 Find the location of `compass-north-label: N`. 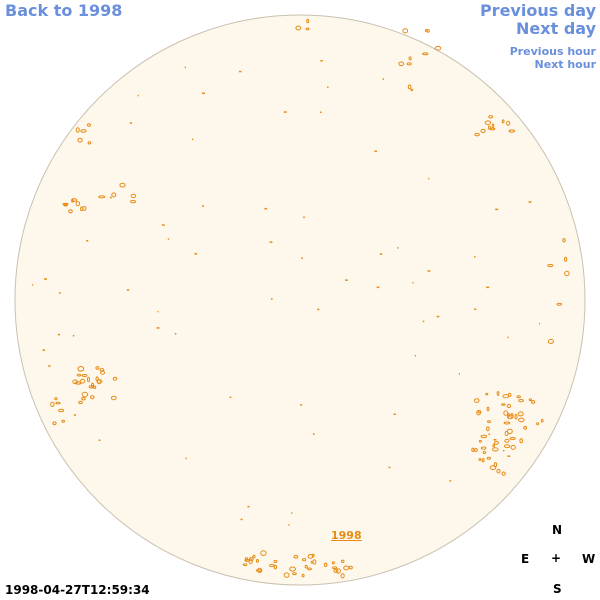

compass-north-label: N is located at coordinates (557, 530).